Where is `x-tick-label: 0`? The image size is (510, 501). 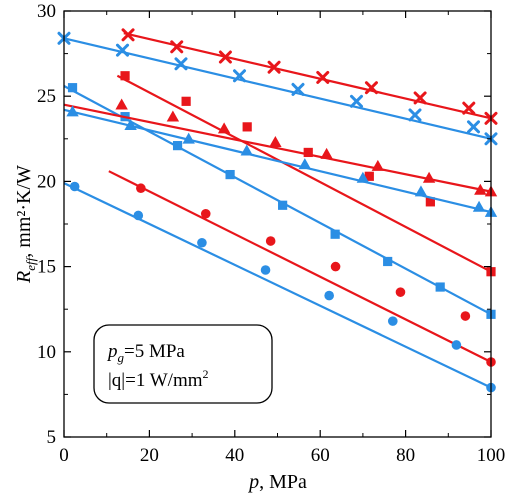 x-tick-label: 0 is located at coordinates (64, 455).